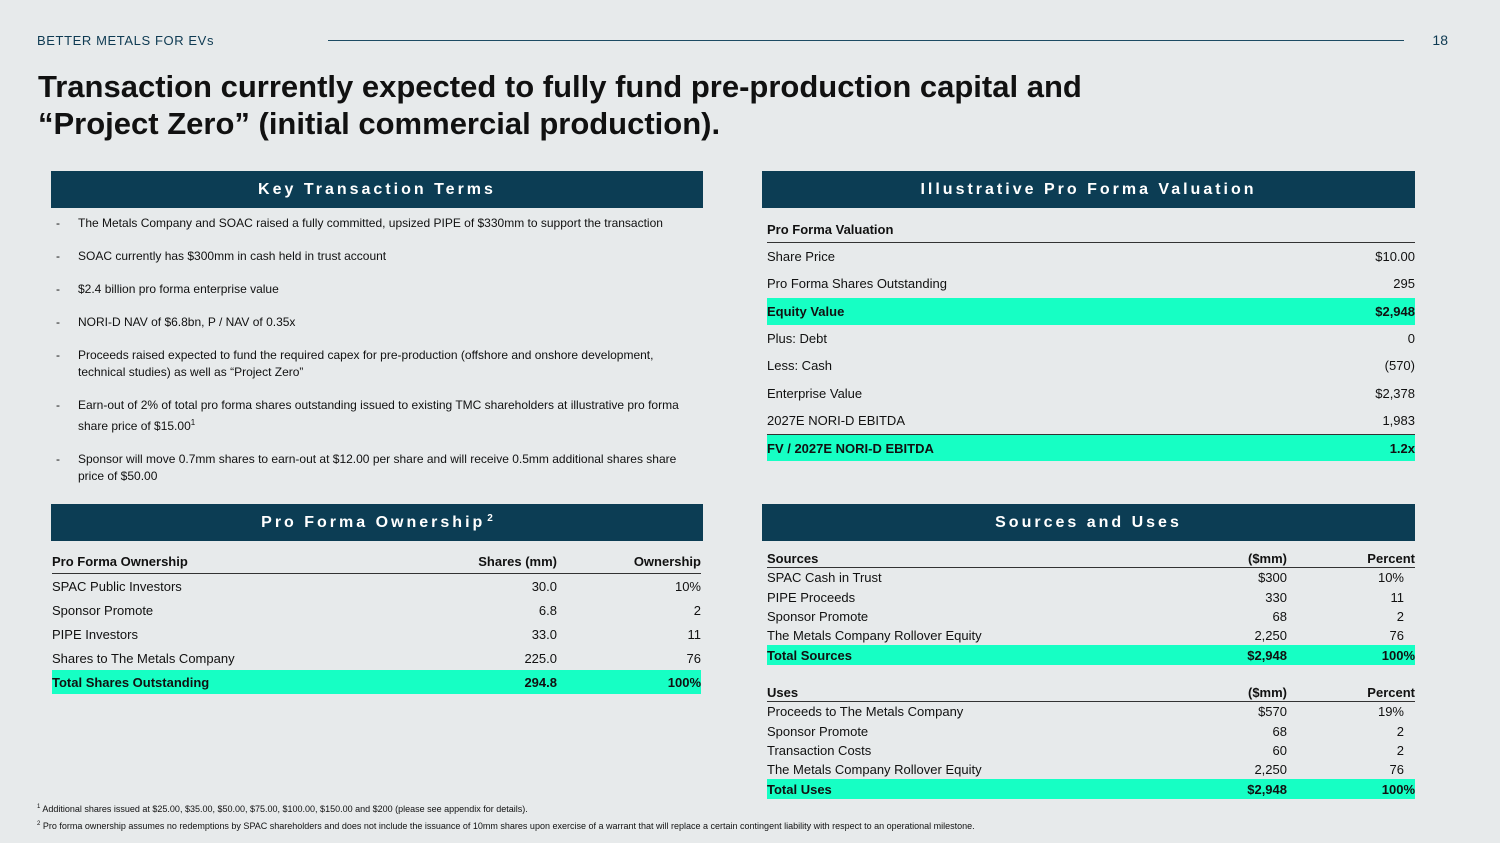 The image size is (1500, 843). What do you see at coordinates (1091, 448) in the screenshot?
I see `valuation-row: FV / 2027E NORI-D EBITDA 1.2x` at bounding box center [1091, 448].